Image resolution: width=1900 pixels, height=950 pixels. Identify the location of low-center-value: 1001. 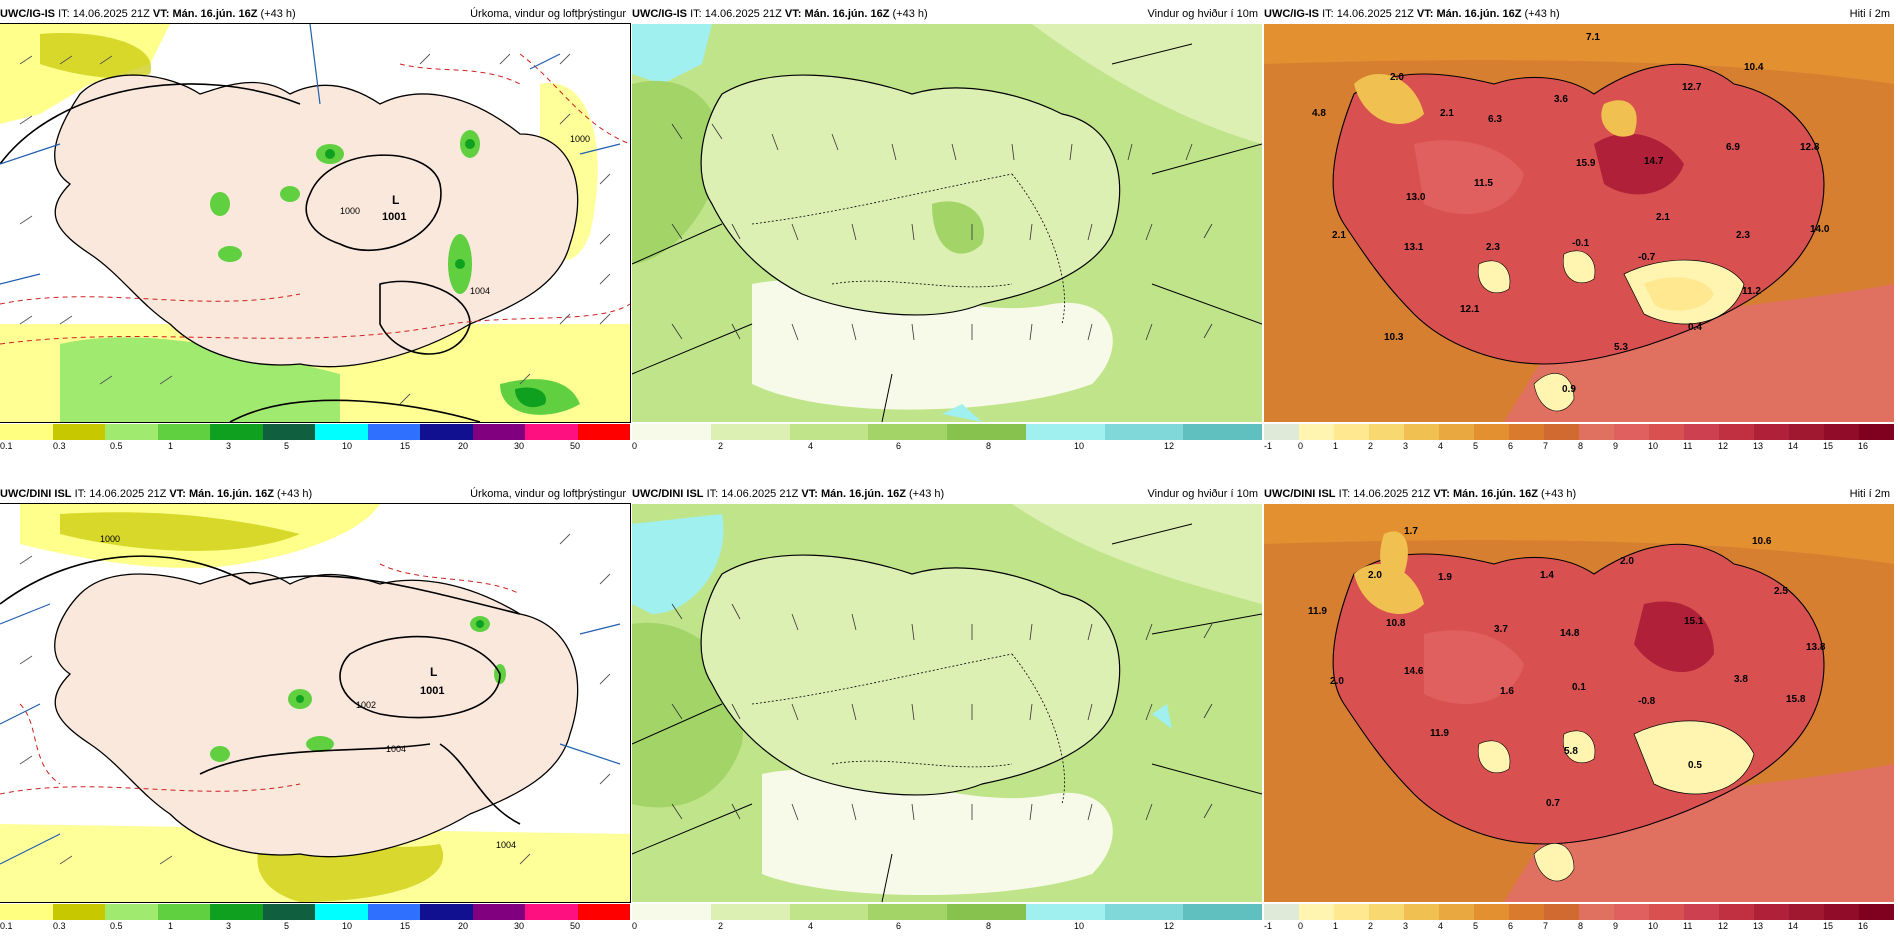
(394, 217).